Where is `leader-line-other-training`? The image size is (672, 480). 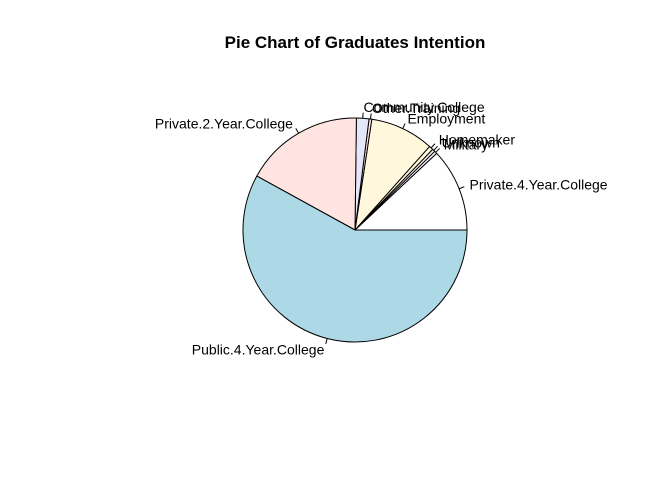
leader-line-other-training is located at coordinates (370, 116).